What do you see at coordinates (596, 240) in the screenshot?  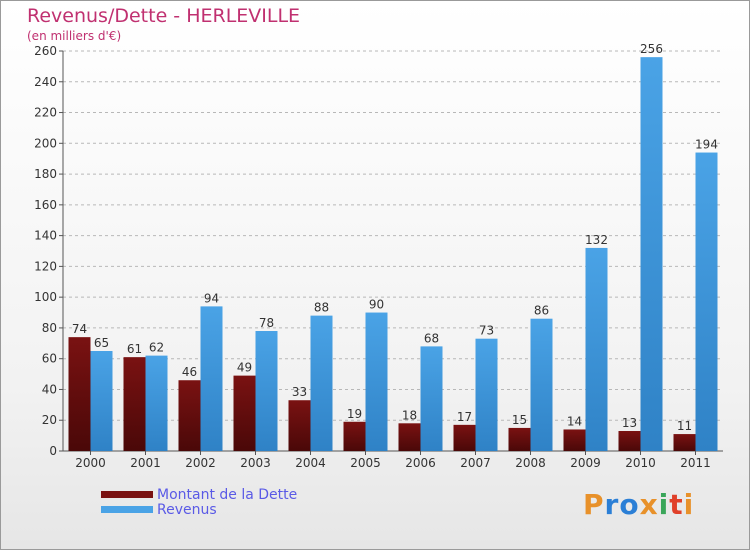 I see `data-label-revenus: 132` at bounding box center [596, 240].